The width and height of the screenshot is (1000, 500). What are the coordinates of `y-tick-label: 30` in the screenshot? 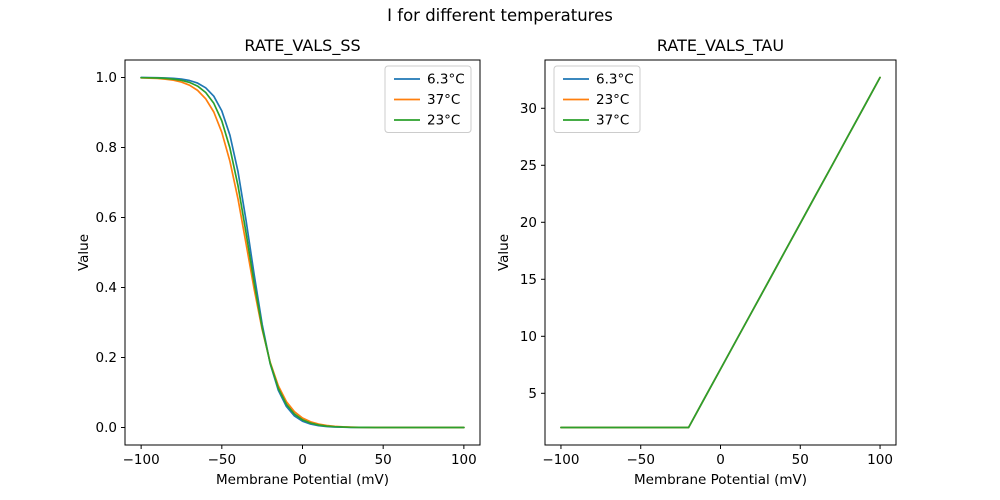 It's located at (528, 109).